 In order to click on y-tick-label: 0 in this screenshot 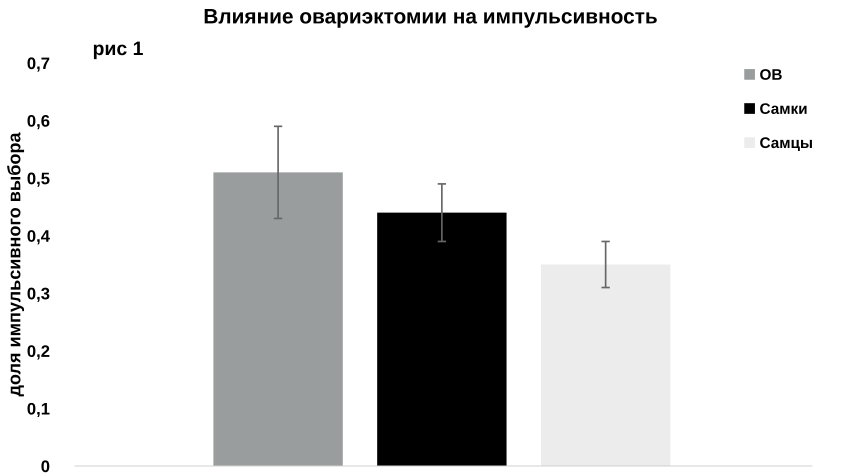, I will do `click(45, 466)`.